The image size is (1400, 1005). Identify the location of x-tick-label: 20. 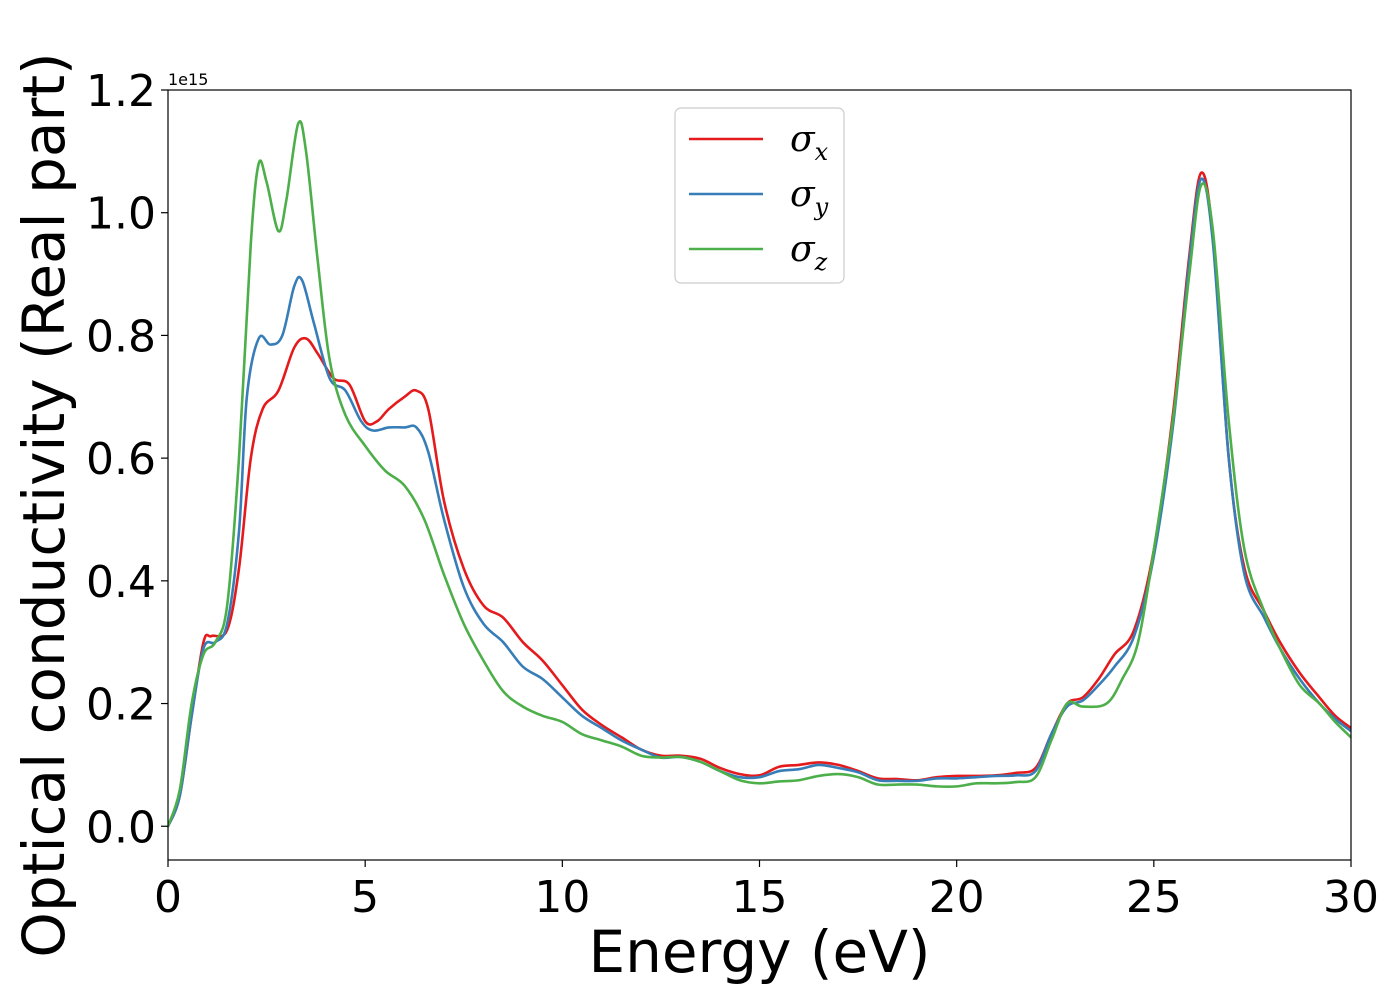
(957, 897).